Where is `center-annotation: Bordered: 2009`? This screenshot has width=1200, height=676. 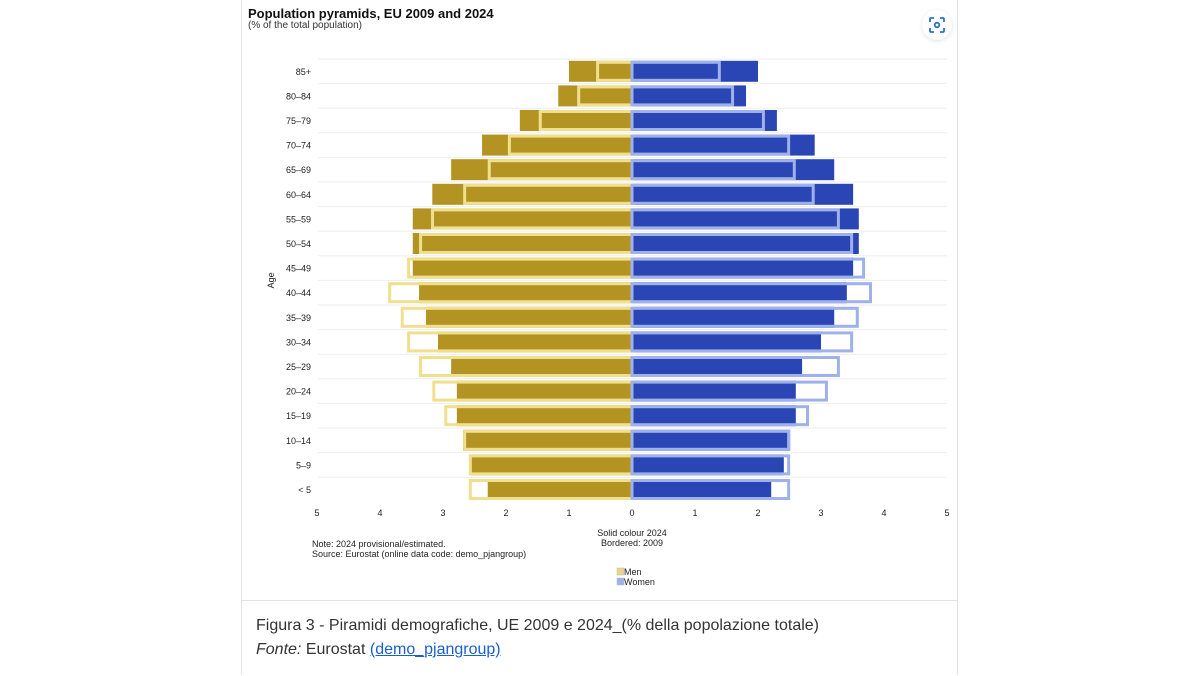
center-annotation: Bordered: 2009 is located at coordinates (632, 543).